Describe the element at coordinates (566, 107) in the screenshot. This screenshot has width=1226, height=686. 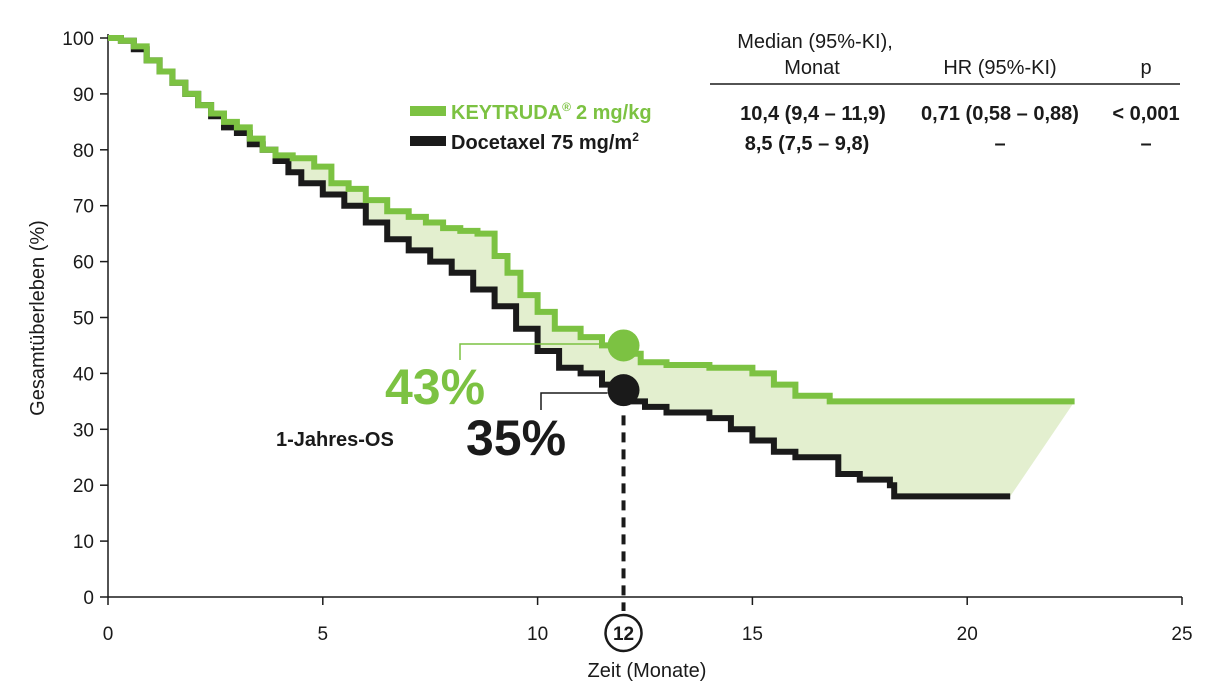
I see `registered-mark: ®` at that location.